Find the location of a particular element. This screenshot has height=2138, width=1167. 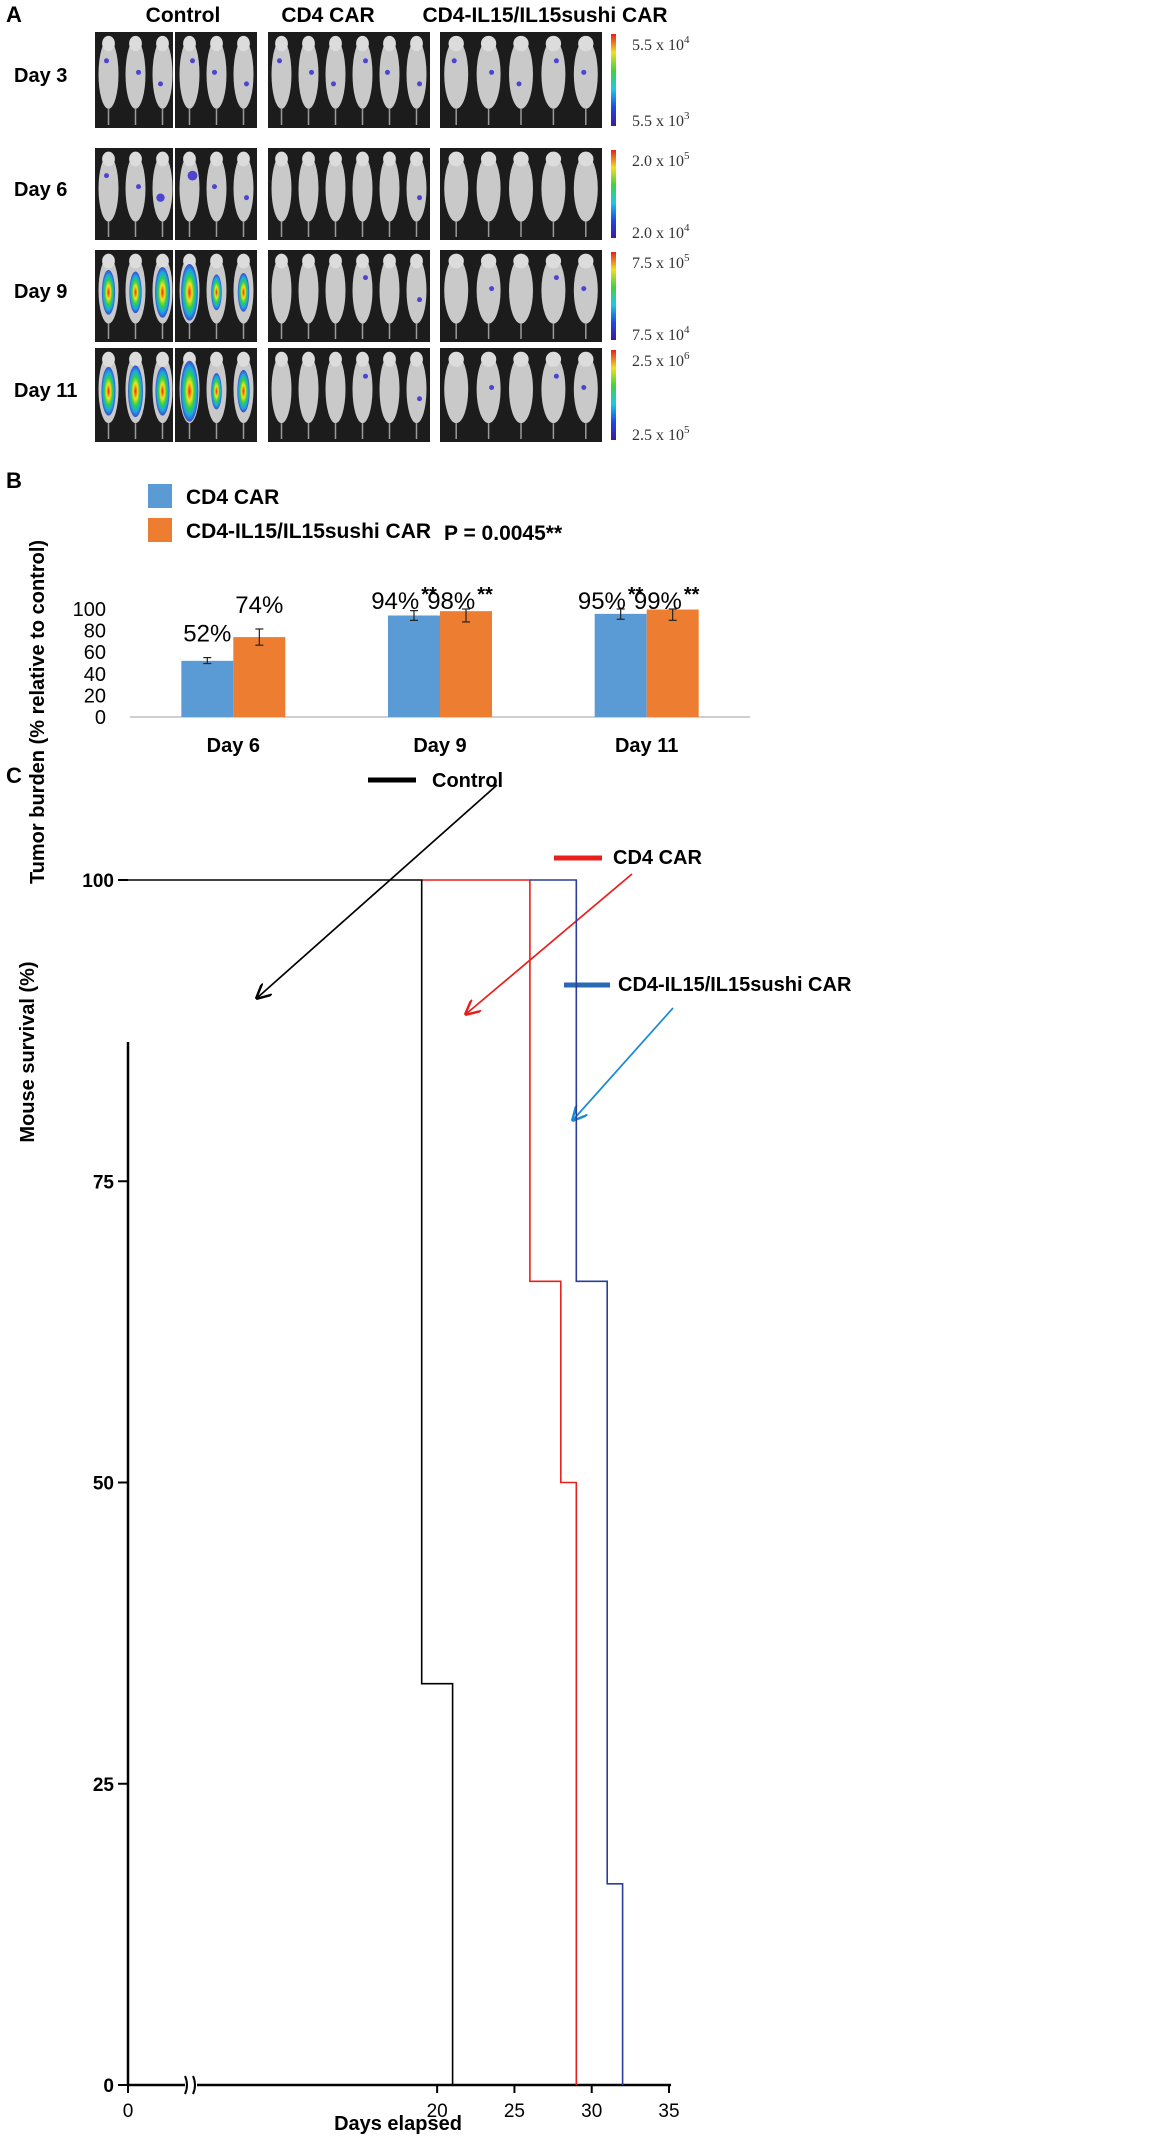

x-tick-label: Day 9 is located at coordinates (439, 746).